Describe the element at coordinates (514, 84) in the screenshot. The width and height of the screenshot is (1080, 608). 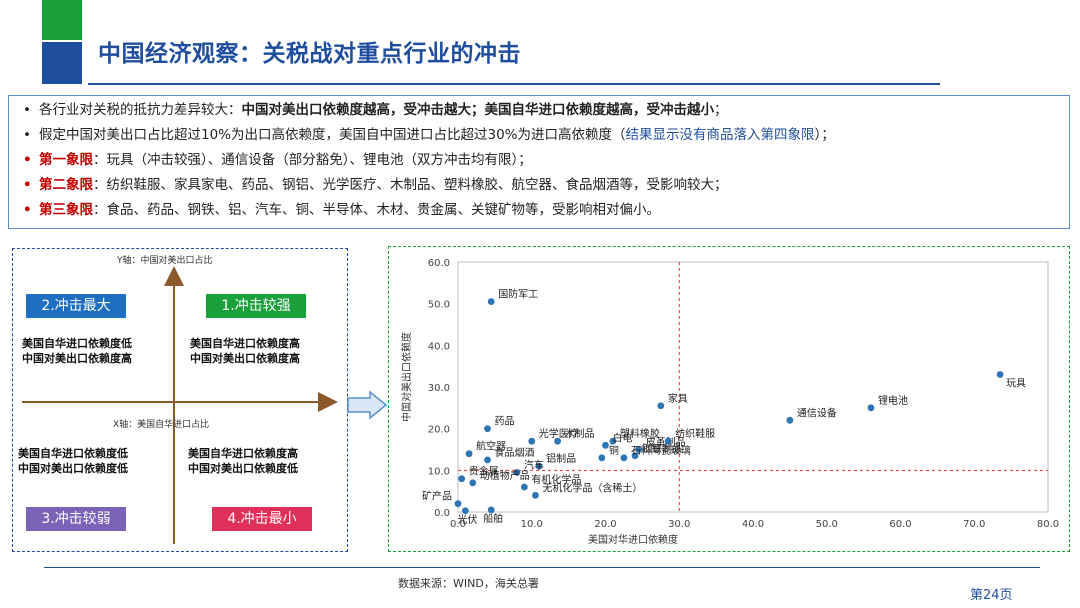
I see `header-divider` at that location.